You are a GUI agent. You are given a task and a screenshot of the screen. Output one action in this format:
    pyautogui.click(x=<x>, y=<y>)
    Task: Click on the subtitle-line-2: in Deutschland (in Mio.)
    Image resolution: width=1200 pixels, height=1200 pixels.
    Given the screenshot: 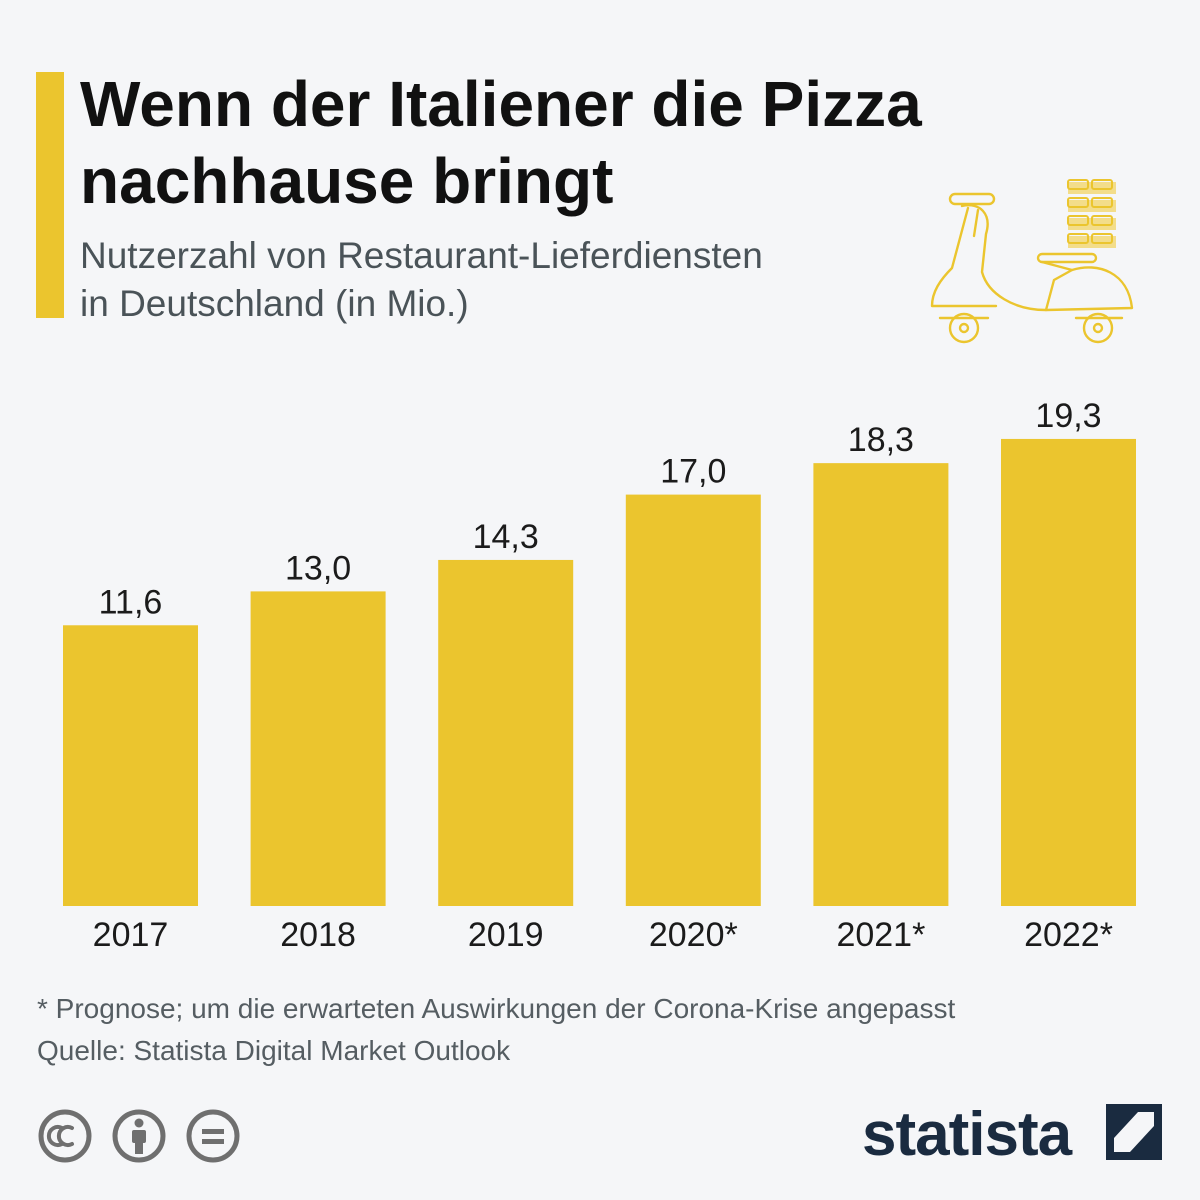 What is the action you would take?
    pyautogui.click(x=274, y=303)
    